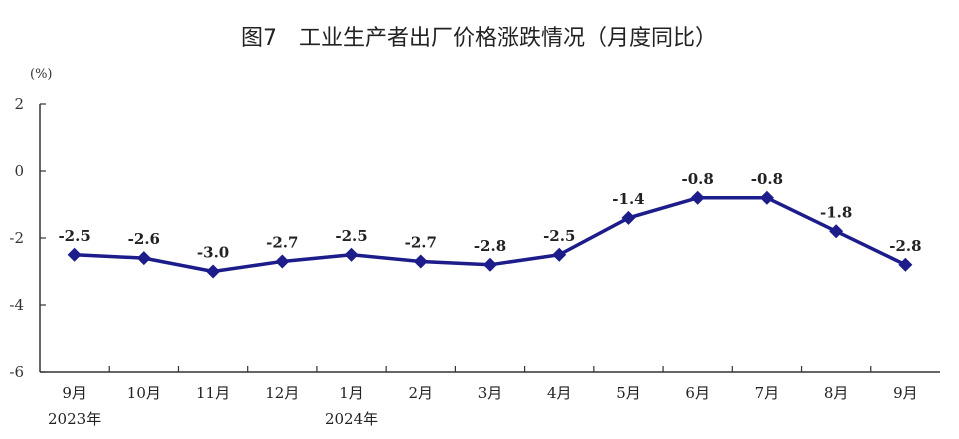 The height and width of the screenshot is (439, 959). I want to click on x-axis-ticks: 9月 10月 11月 12月 1月 2月 3月 4月 5月 6月 7月 8月 9月 2023年 2024年, so click(483, 397).